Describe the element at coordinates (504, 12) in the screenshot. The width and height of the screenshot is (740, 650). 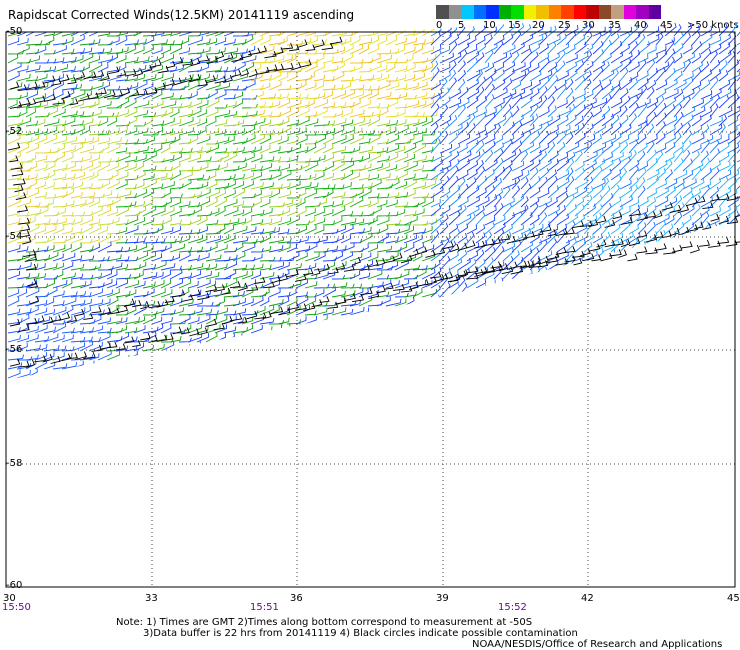
I see `scale-swatch` at that location.